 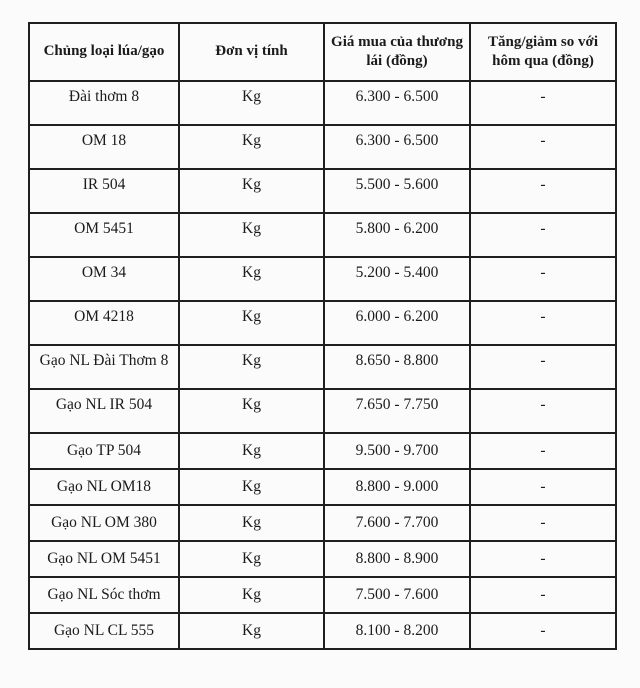 I want to click on header-variety: Chủng loại lúa/gạo, so click(x=104, y=52).